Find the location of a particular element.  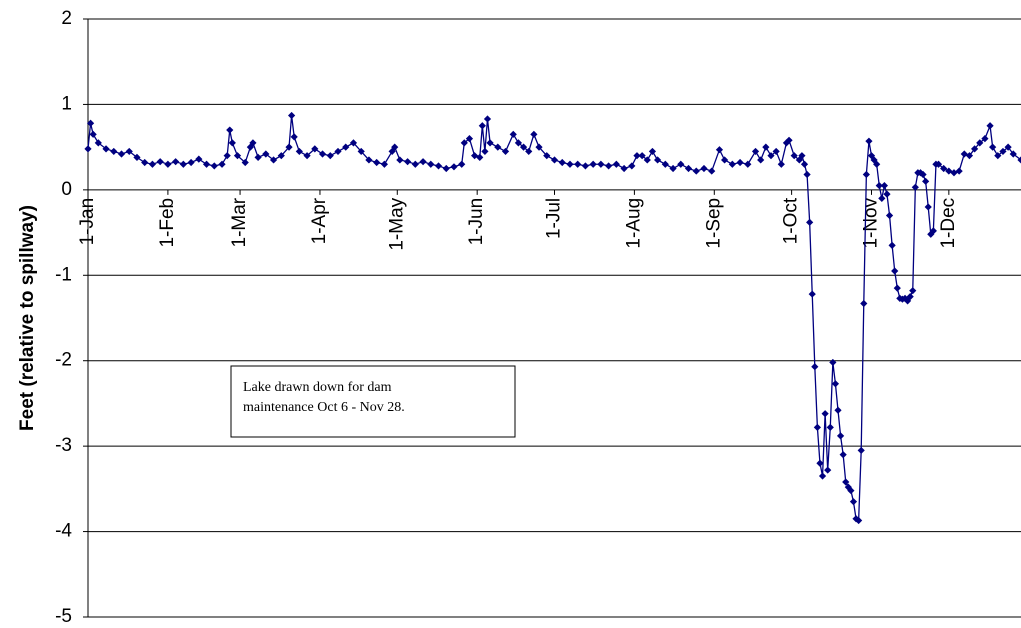

x-tick-label: 1-Oct is located at coordinates (791, 220).